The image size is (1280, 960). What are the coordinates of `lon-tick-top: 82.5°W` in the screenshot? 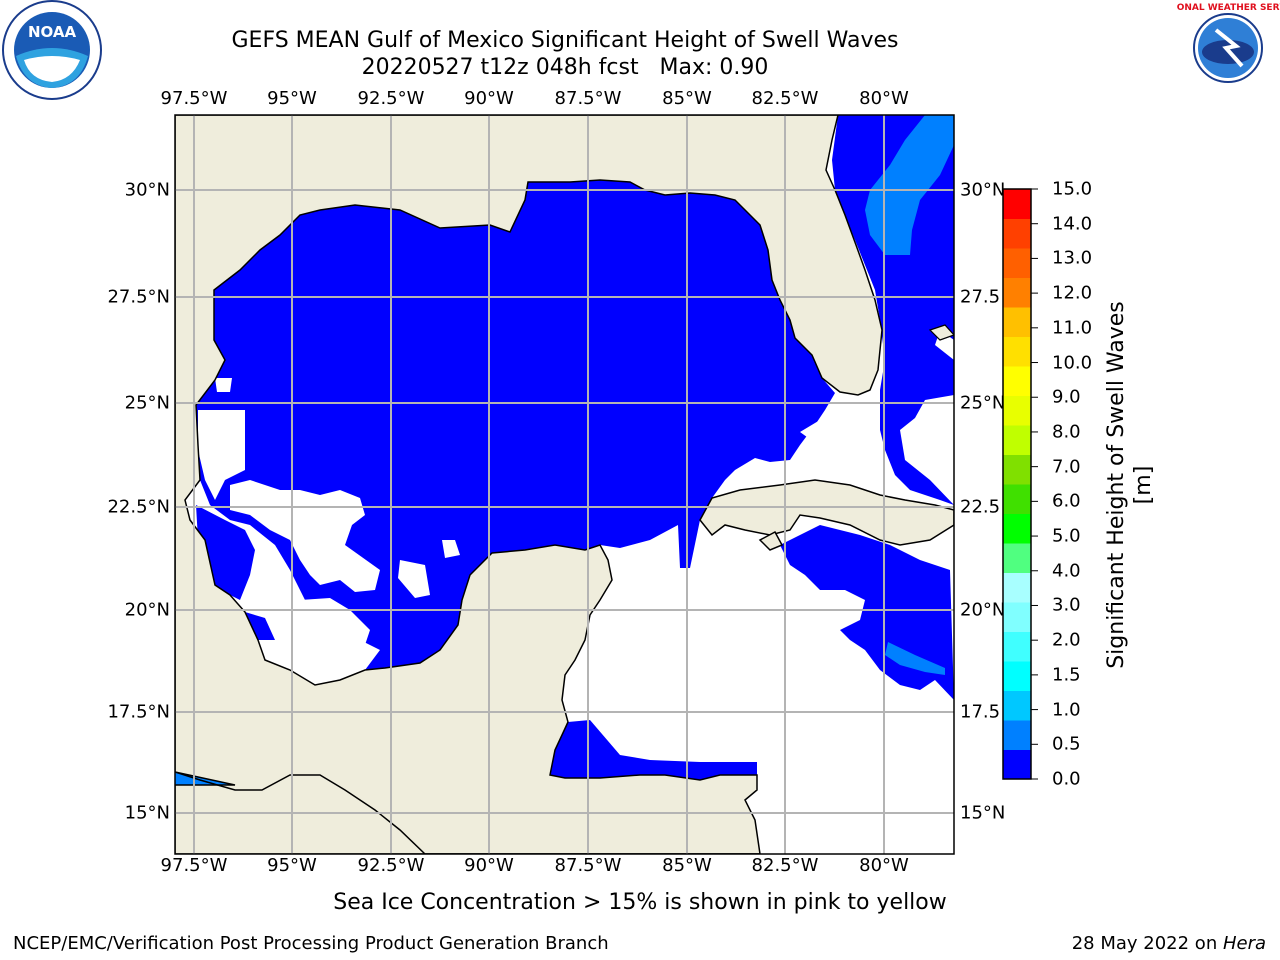 It's located at (785, 98).